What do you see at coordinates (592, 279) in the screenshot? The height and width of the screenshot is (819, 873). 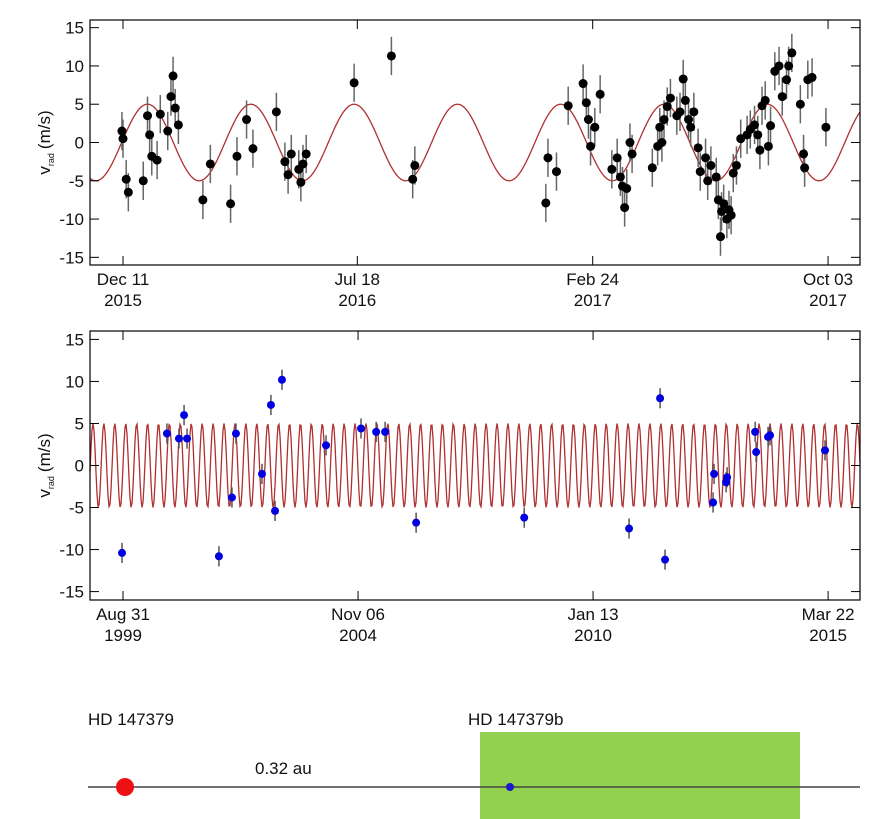 I see `x-tick-label: Feb 24` at bounding box center [592, 279].